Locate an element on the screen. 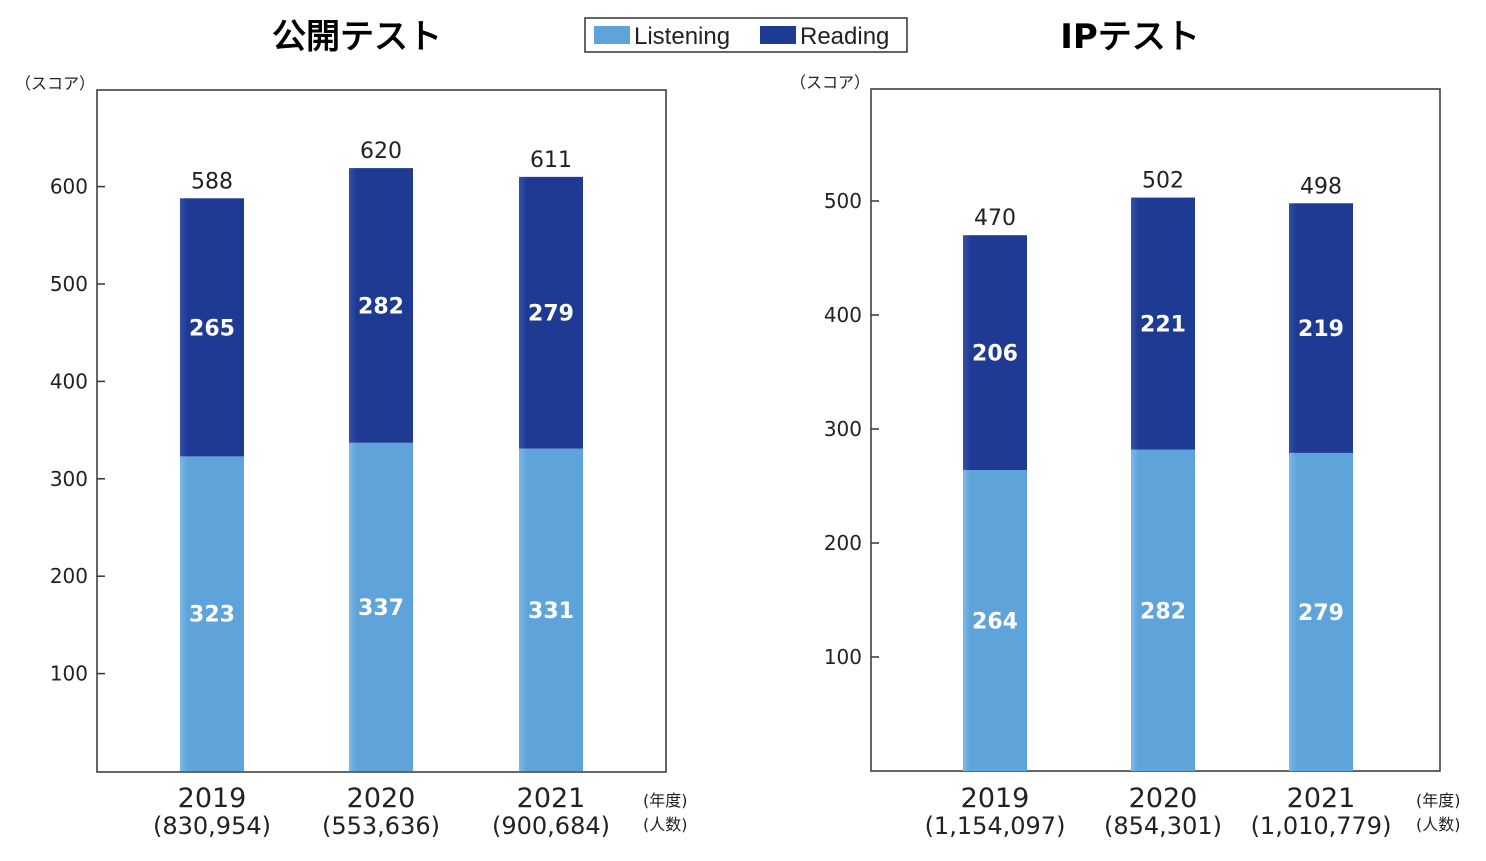 The height and width of the screenshot is (861, 1486). data-label-listening: 331 is located at coordinates (551, 611).